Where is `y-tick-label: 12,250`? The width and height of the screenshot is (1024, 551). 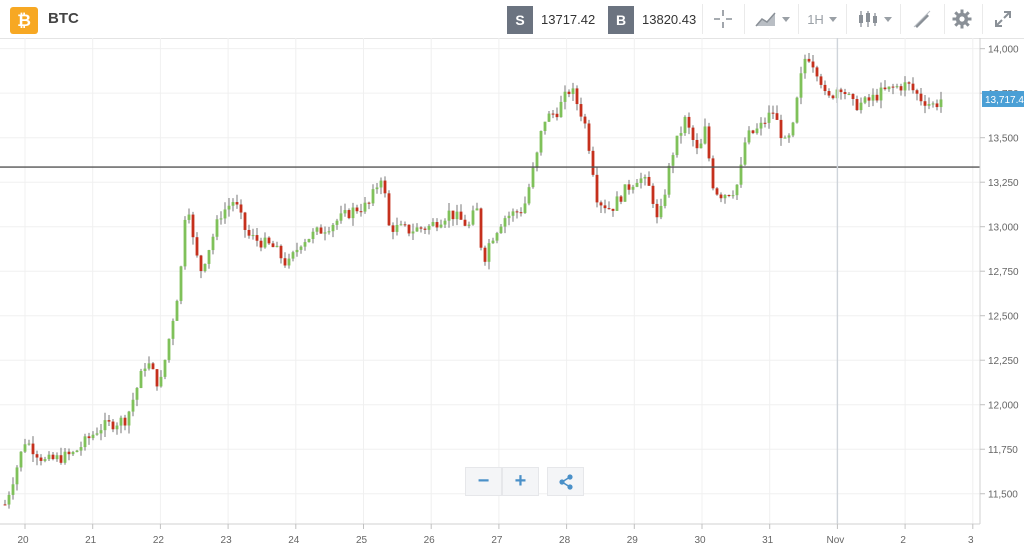 y-tick-label: 12,250 is located at coordinates (1003, 361).